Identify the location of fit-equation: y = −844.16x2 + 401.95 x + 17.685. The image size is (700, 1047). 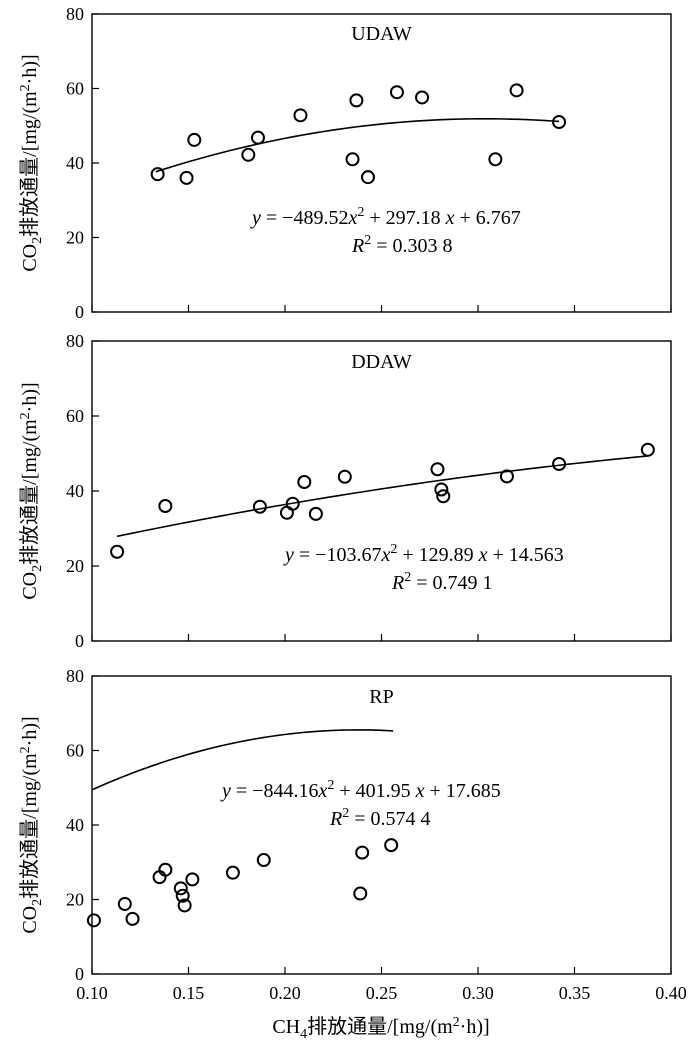
(360, 790).